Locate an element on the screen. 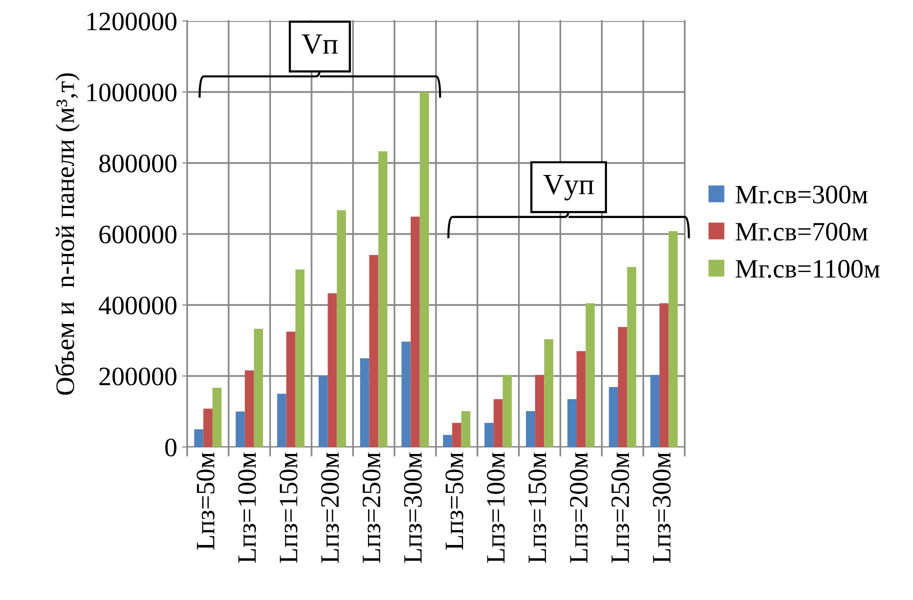 Image resolution: width=913 pixels, height=600 pixels. y-tick-label: 400000 is located at coordinates (137, 305).